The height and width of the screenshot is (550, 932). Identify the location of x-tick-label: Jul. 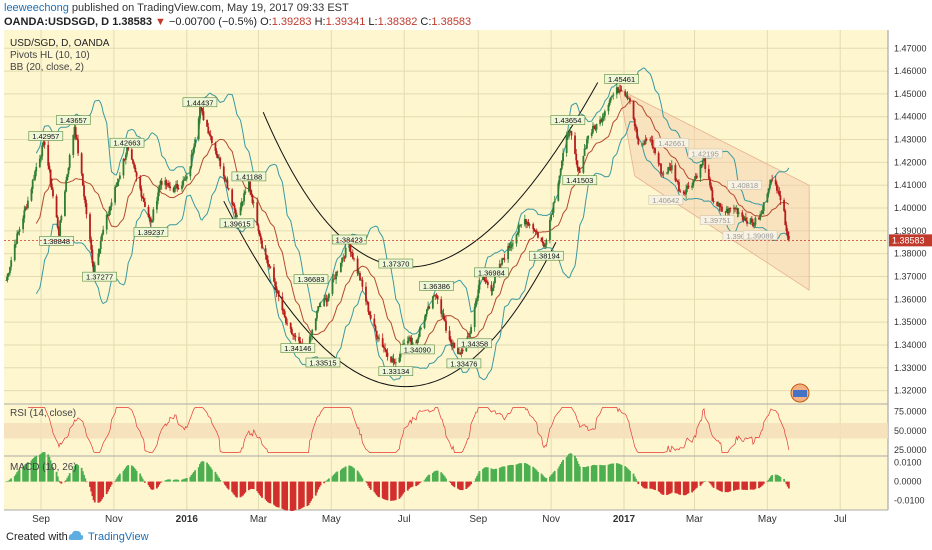
(840, 519).